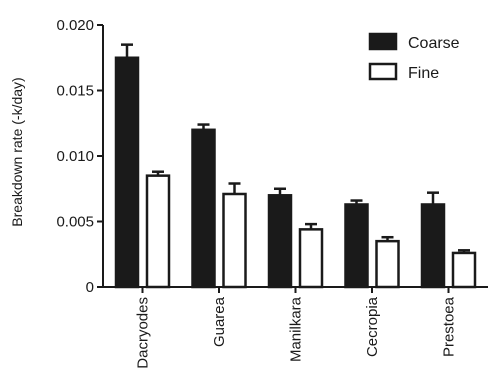 This screenshot has width=496, height=391. What do you see at coordinates (143, 333) in the screenshot?
I see `category-label: Dacryodes` at bounding box center [143, 333].